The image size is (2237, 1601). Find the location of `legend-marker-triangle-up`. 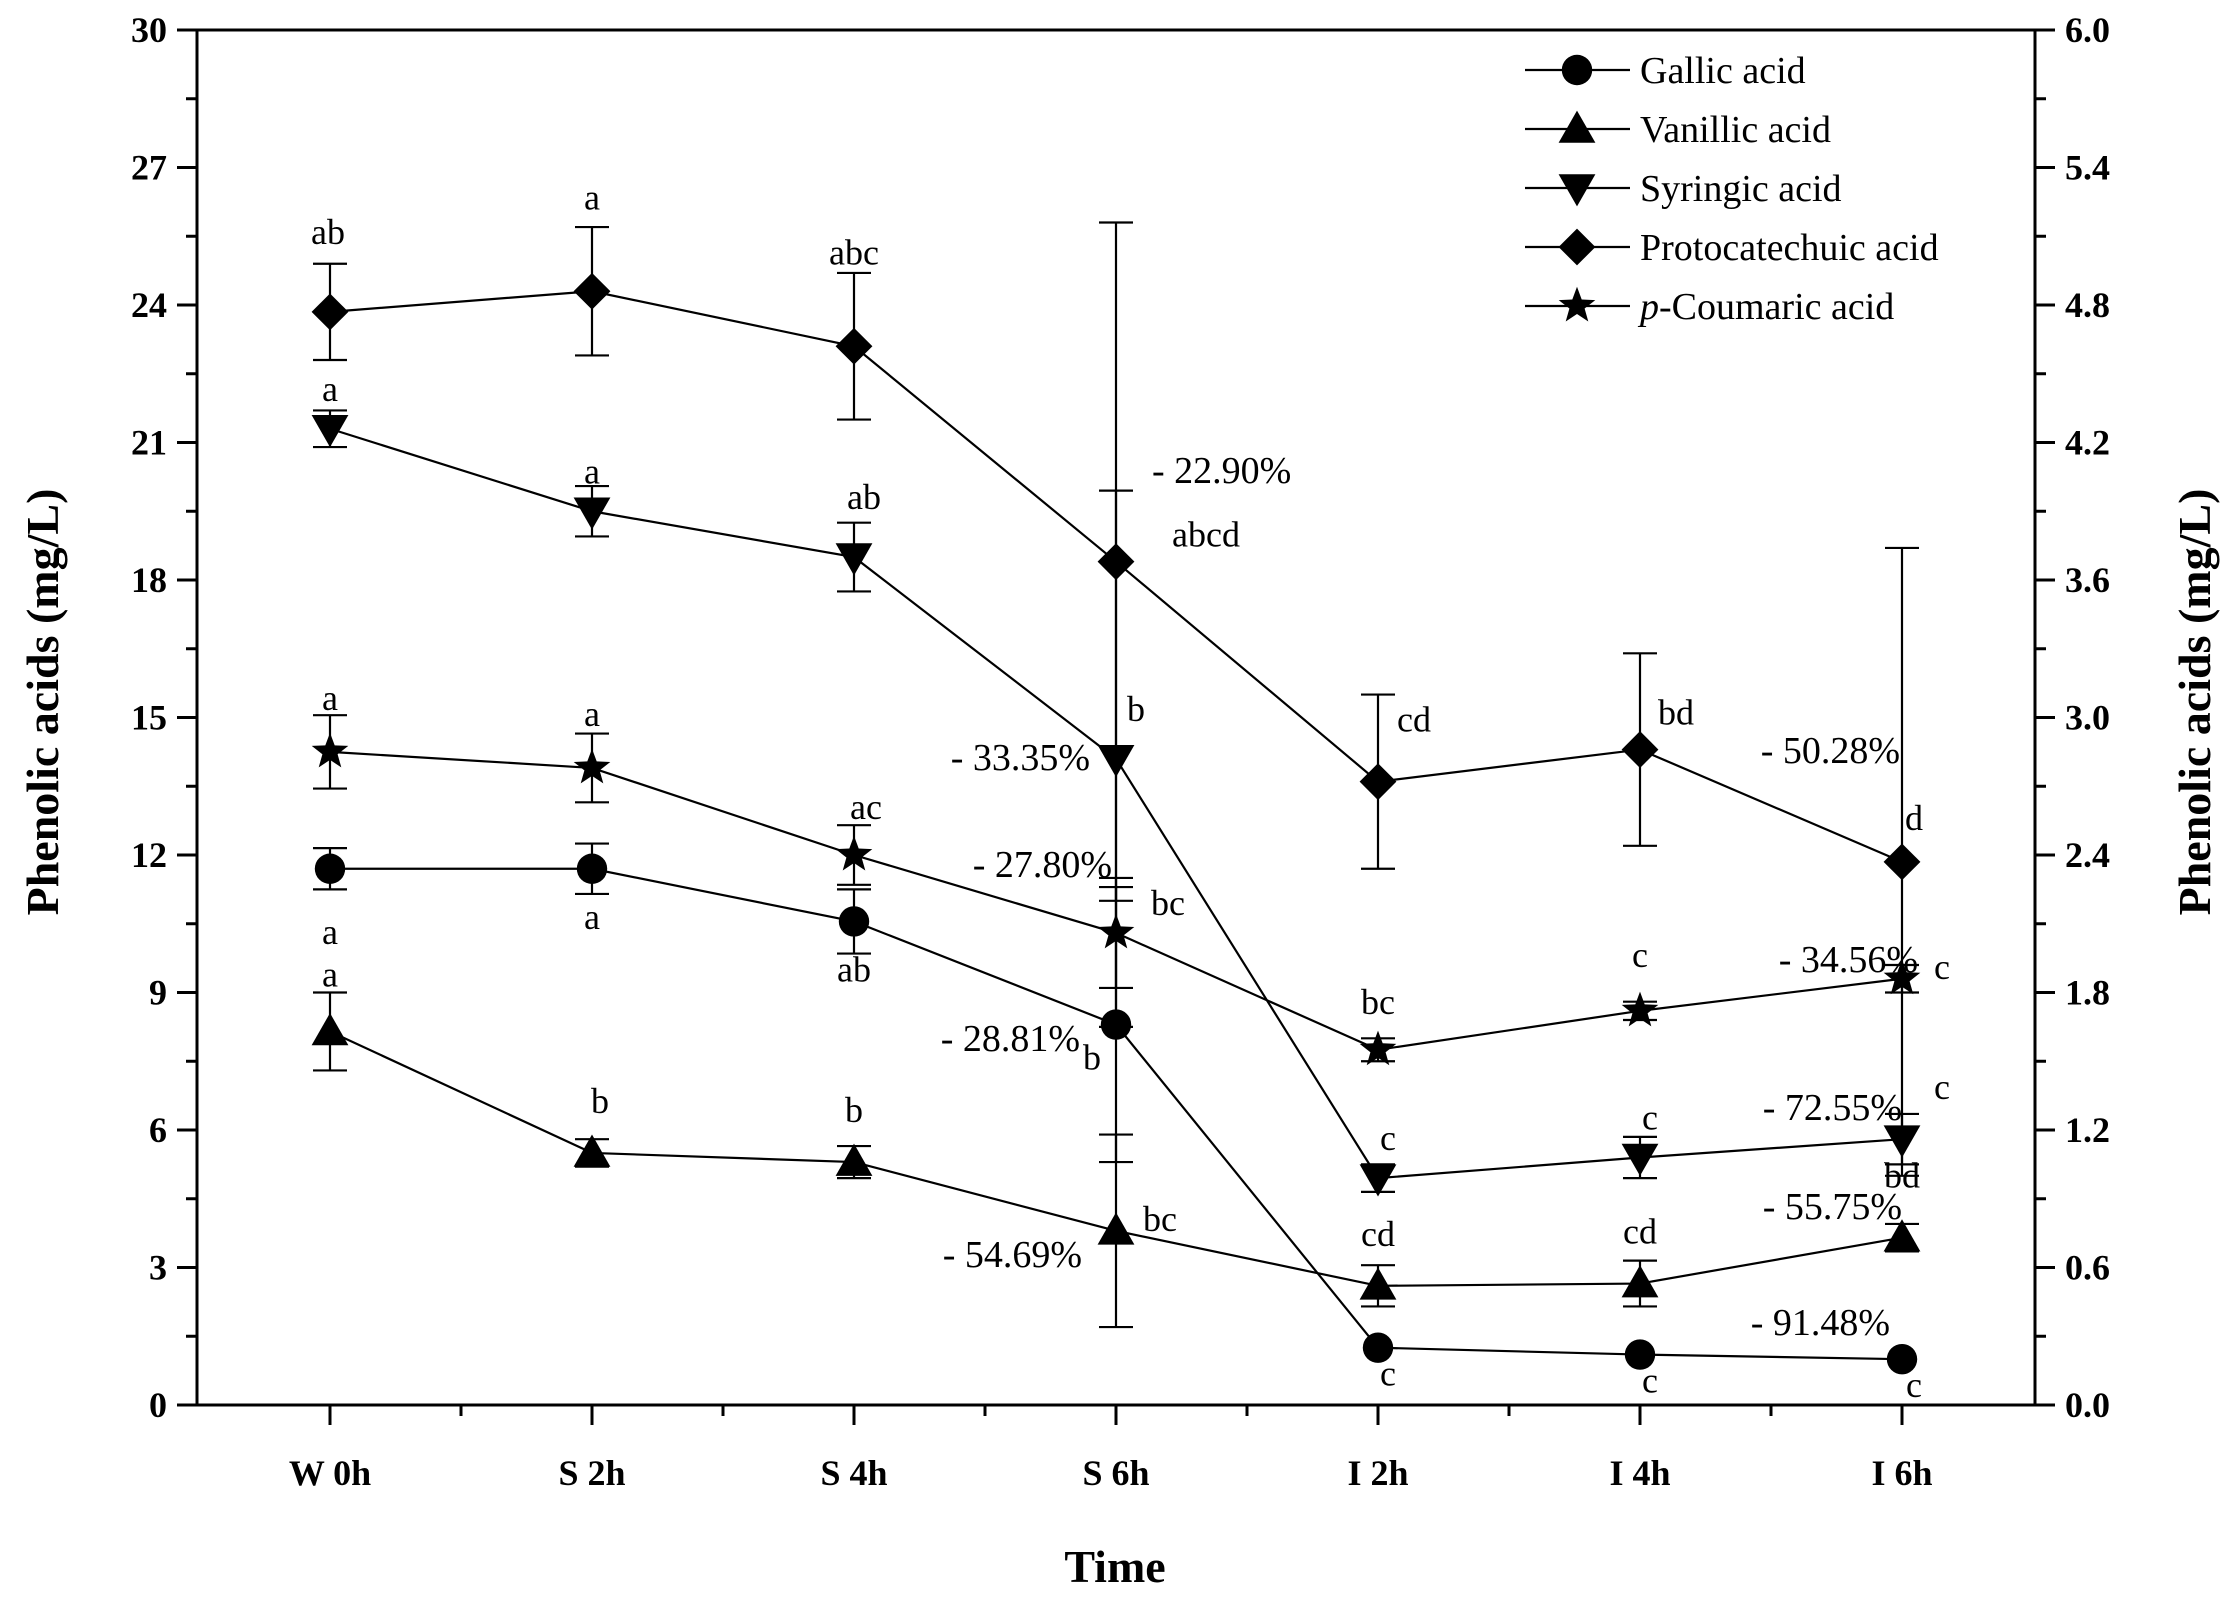

legend-marker-triangle-up is located at coordinates (1577, 126).